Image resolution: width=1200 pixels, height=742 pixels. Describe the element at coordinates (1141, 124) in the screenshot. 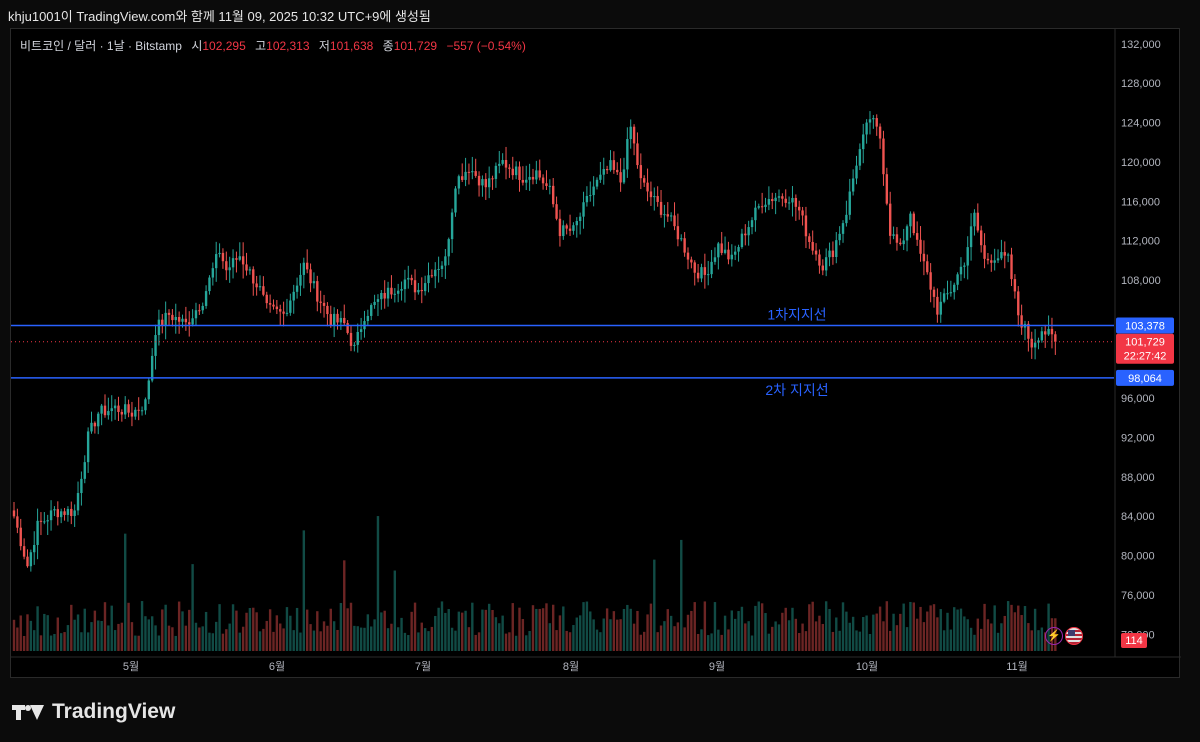

I see `price-tick-label: 124,000` at that location.